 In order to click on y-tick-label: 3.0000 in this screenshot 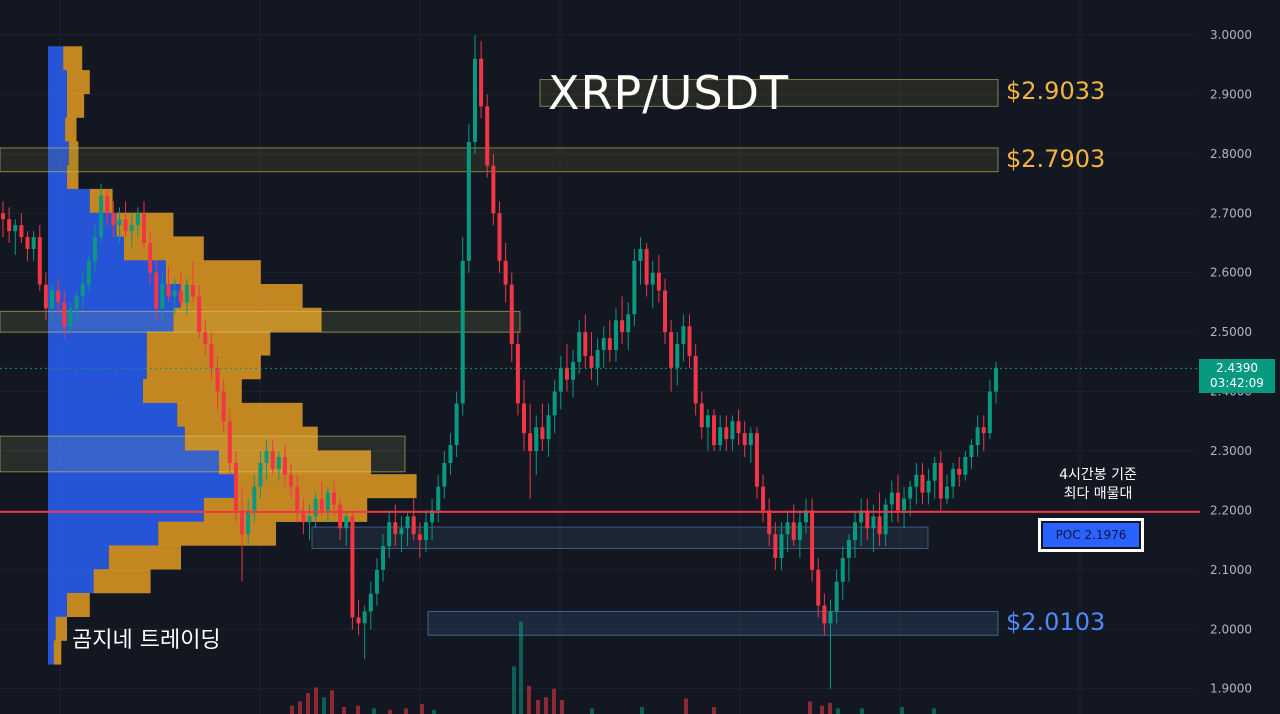, I will do `click(1231, 35)`.